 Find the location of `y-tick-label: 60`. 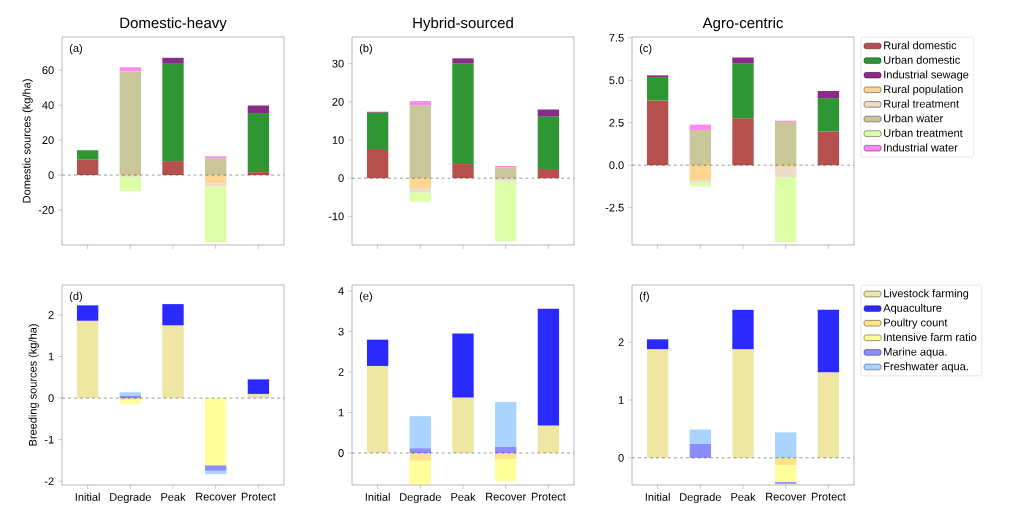

y-tick-label: 60 is located at coordinates (48, 70).